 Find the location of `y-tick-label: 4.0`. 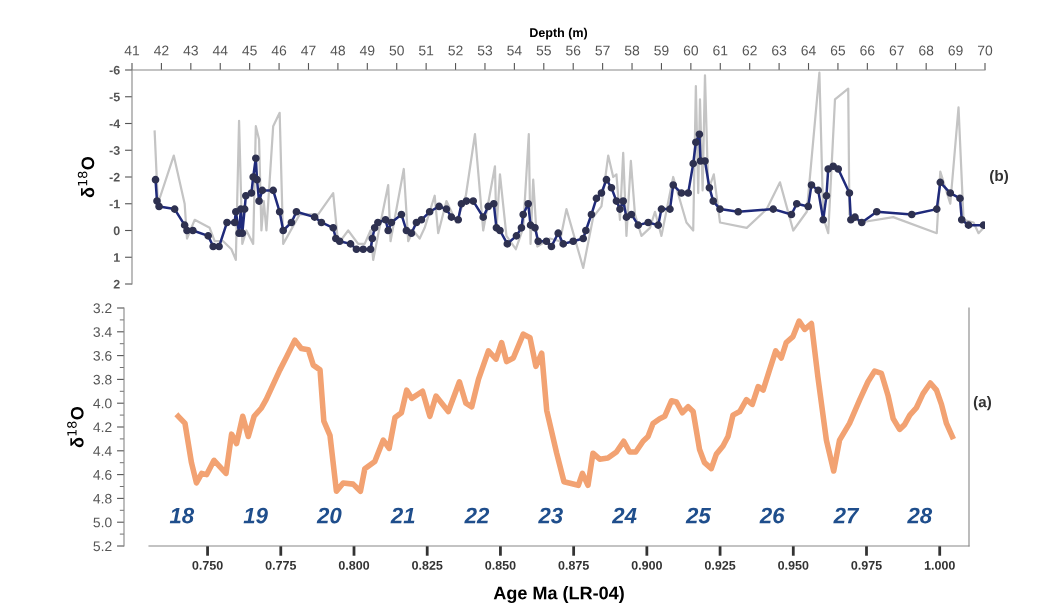

y-tick-label: 4.0 is located at coordinates (102, 403).